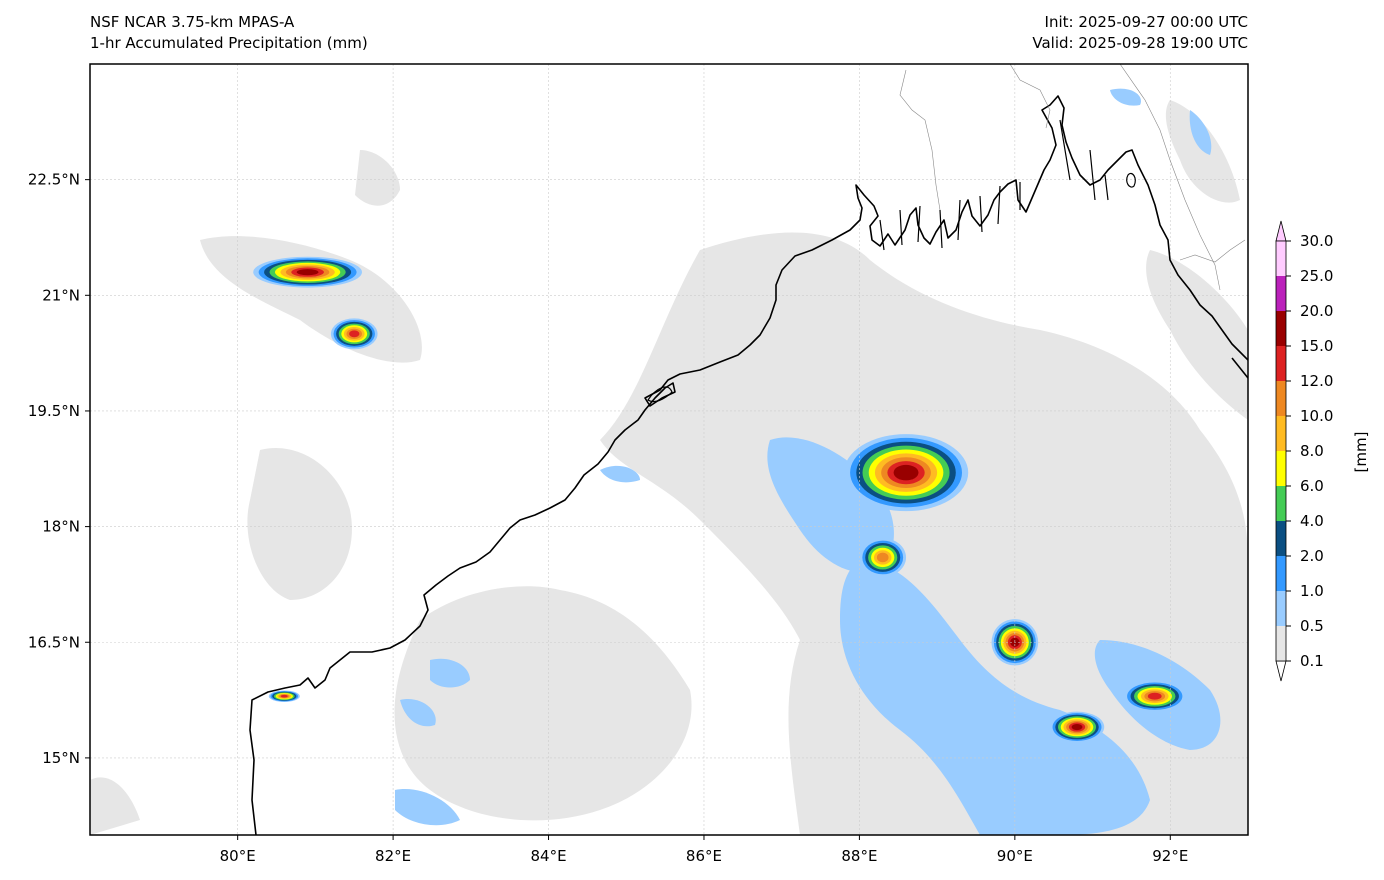  Describe the element at coordinates (54, 642) in the screenshot. I see `lat-tick-label: 16.5°N` at that location.